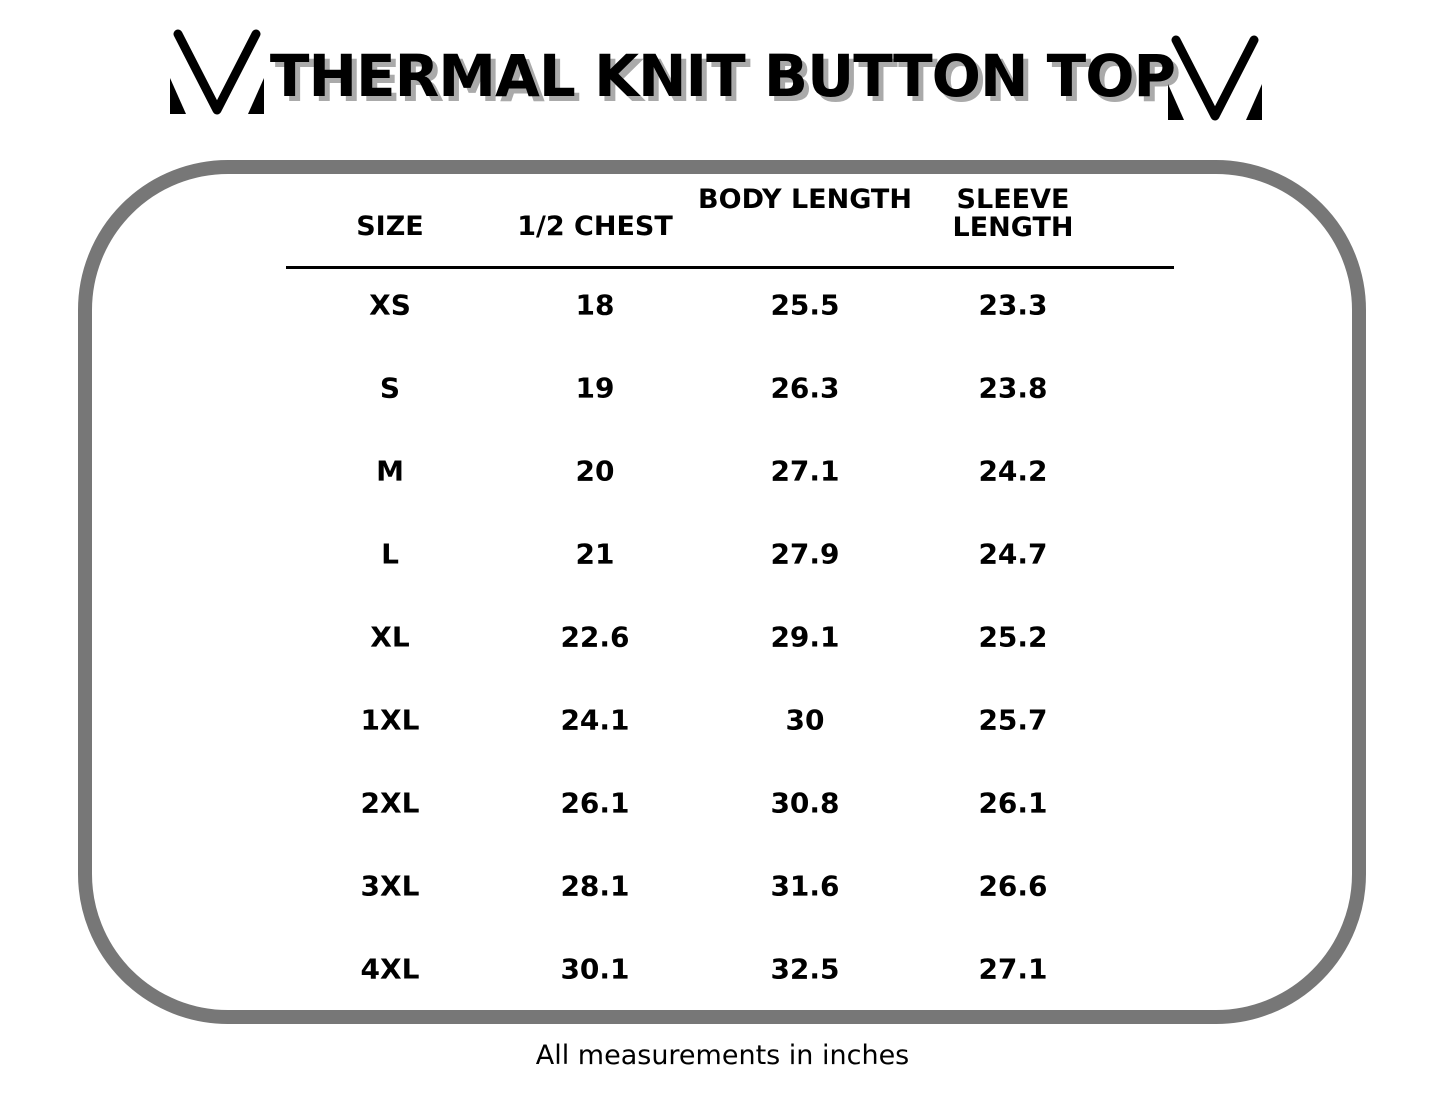  I want to click on table-cell: XL, so click(390, 637).